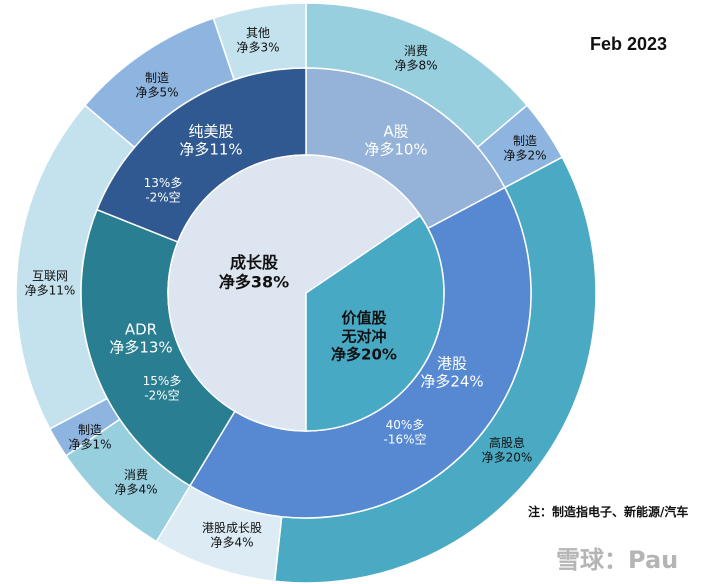 The width and height of the screenshot is (717, 584). I want to click on center-value-slice, so click(375, 323).